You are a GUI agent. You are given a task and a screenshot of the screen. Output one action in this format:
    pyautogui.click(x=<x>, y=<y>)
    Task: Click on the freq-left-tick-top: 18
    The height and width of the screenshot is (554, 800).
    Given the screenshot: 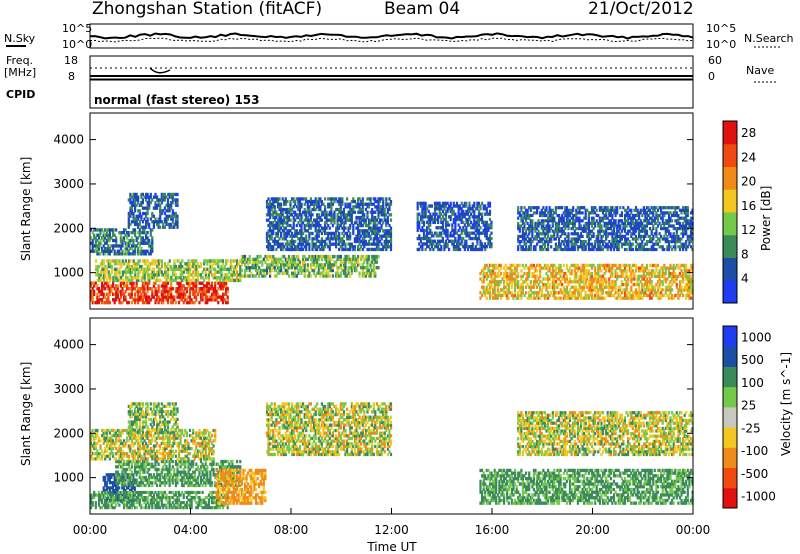 What is the action you would take?
    pyautogui.click(x=71, y=60)
    